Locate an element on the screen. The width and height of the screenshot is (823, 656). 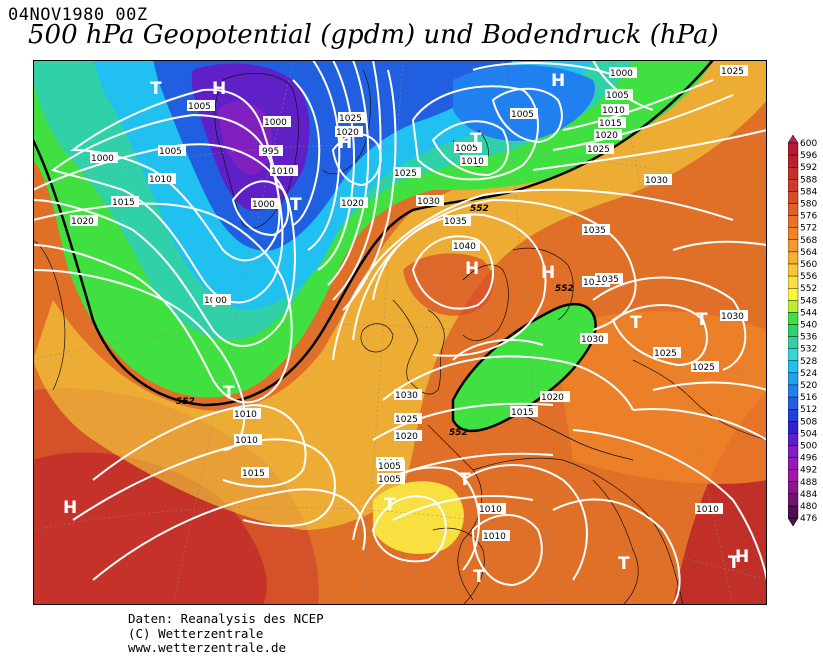
footer-copyright: (C) Wetterzentrale is located at coordinates (196, 633).